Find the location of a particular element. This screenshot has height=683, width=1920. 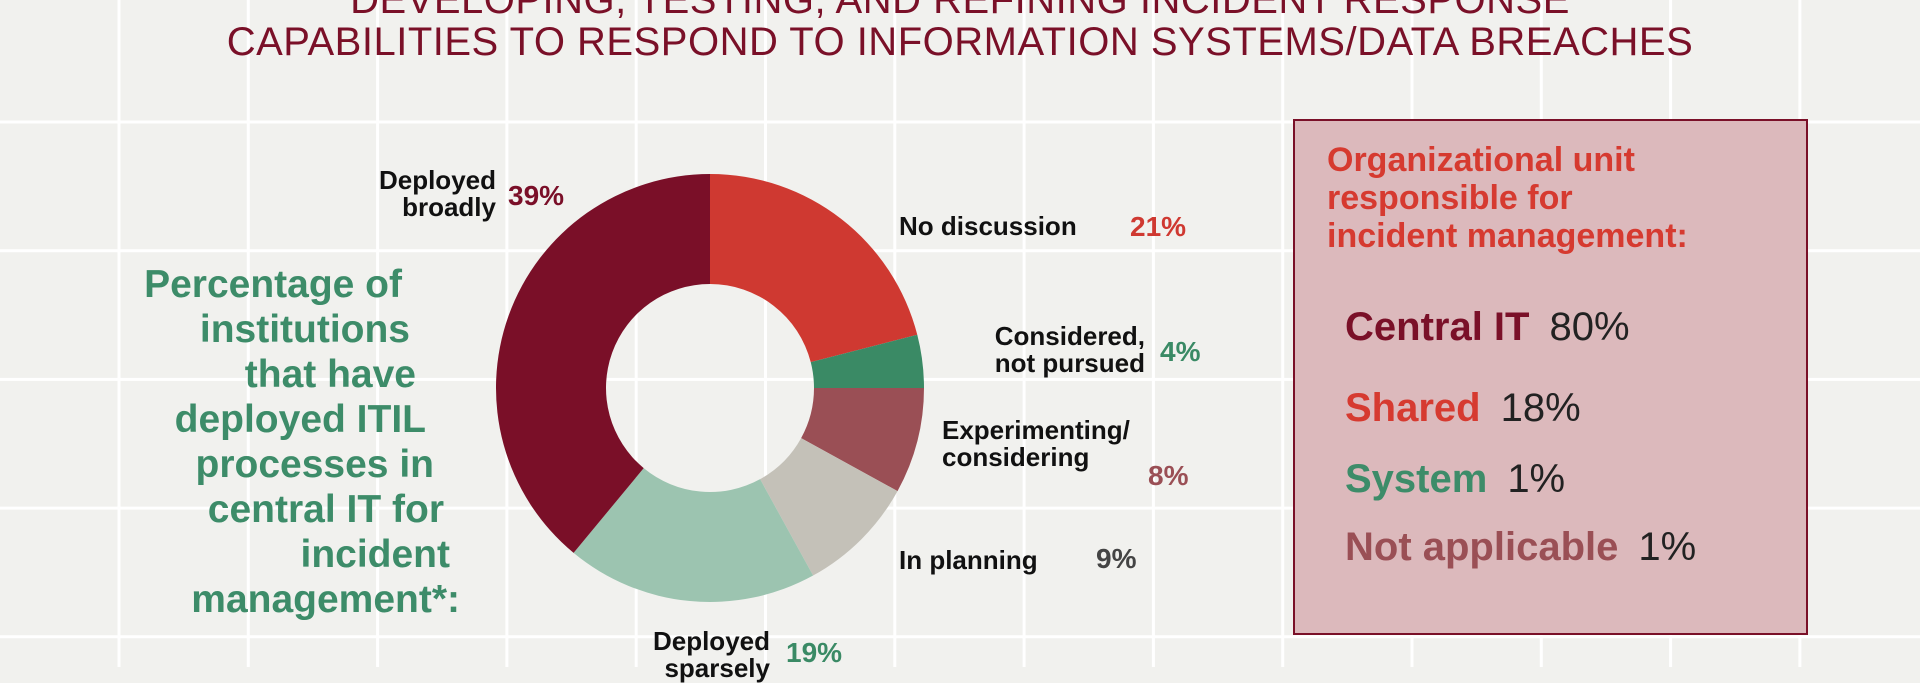

label-experimenting: Experimenting/ considering is located at coordinates (1036, 444).